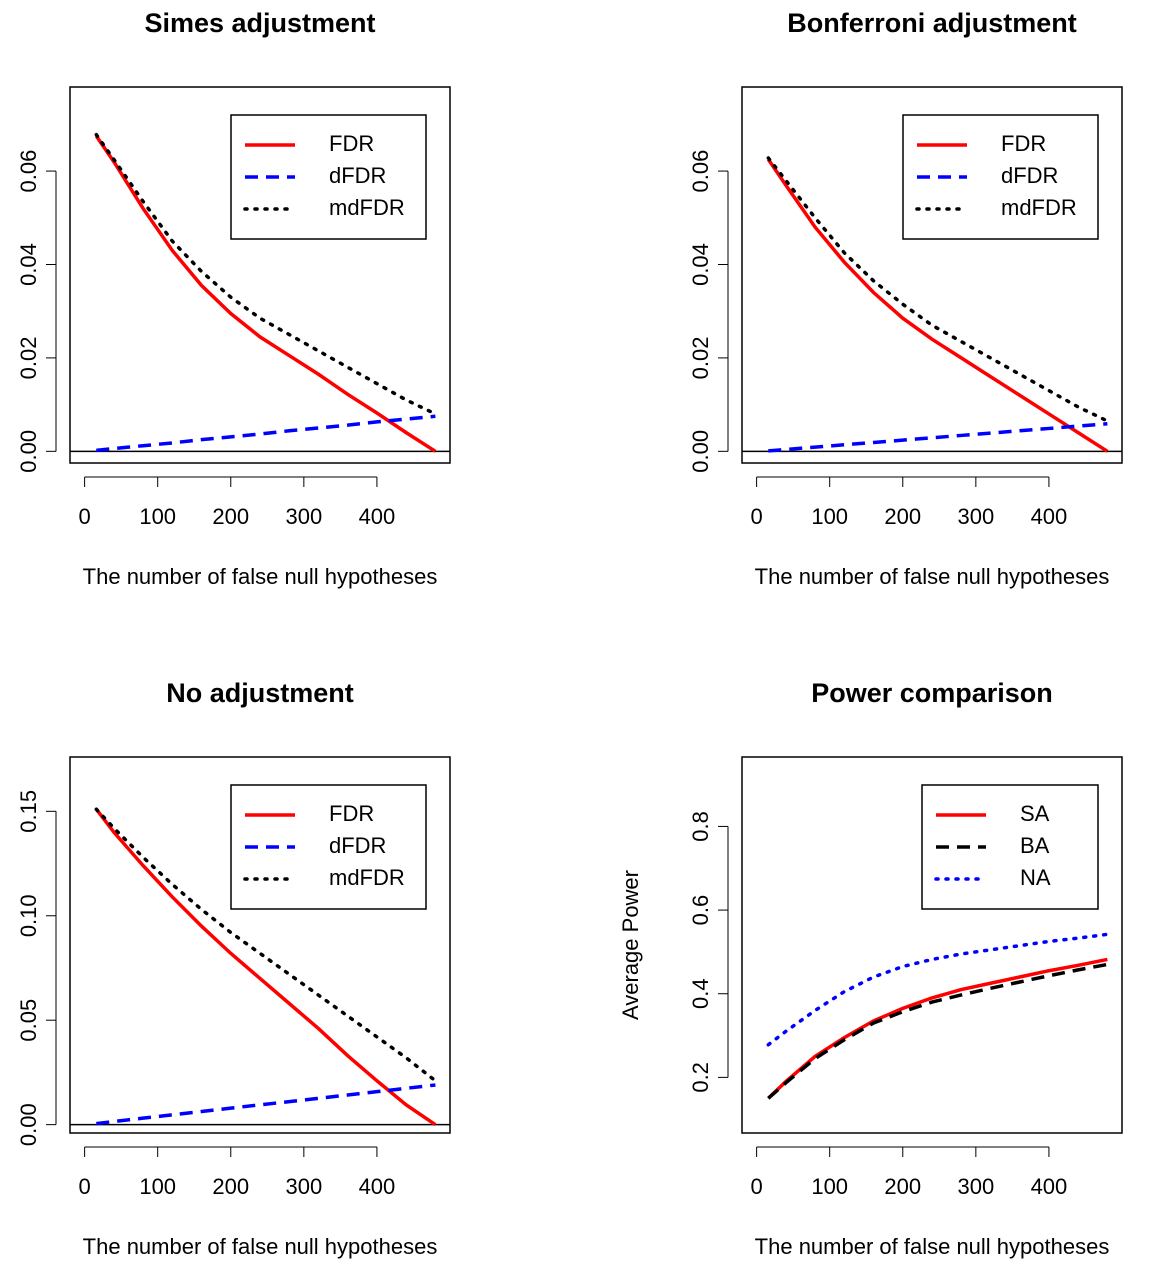 The height and width of the screenshot is (1265, 1154). Describe the element at coordinates (259, 23) in the screenshot. I see `panel-title: Simes adjustment` at that location.